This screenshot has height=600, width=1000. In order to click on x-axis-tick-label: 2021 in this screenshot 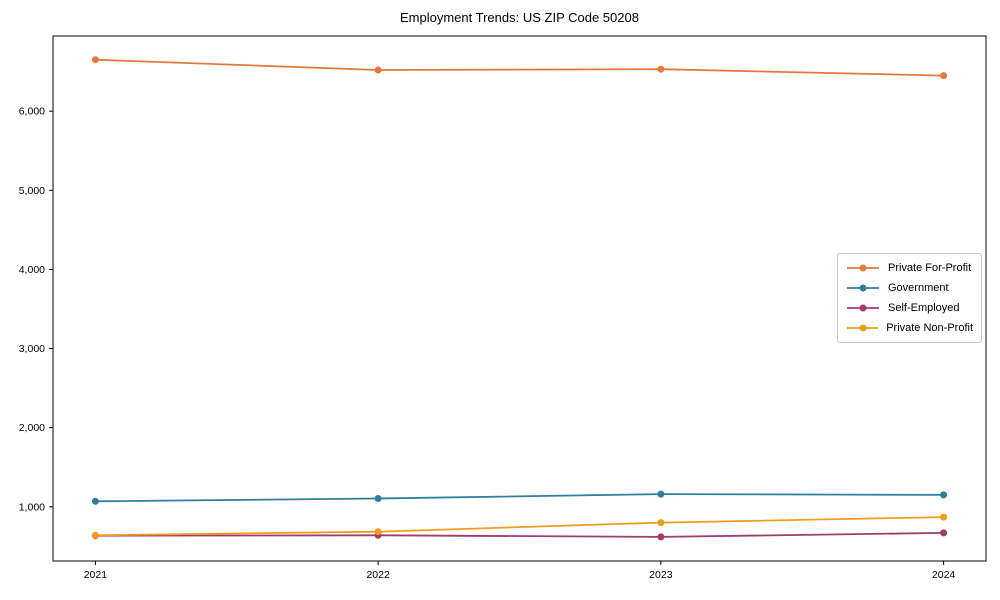, I will do `click(96, 575)`.